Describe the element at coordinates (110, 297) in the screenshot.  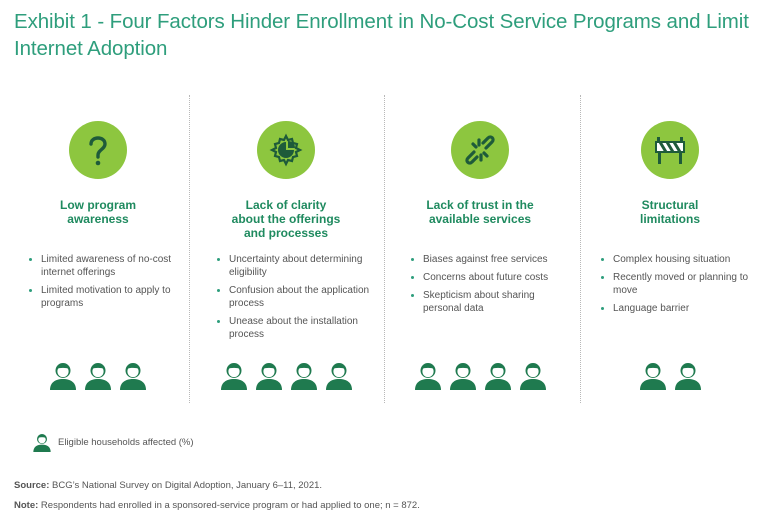
I see `bullet-item: Limited motivation to apply to programs` at that location.